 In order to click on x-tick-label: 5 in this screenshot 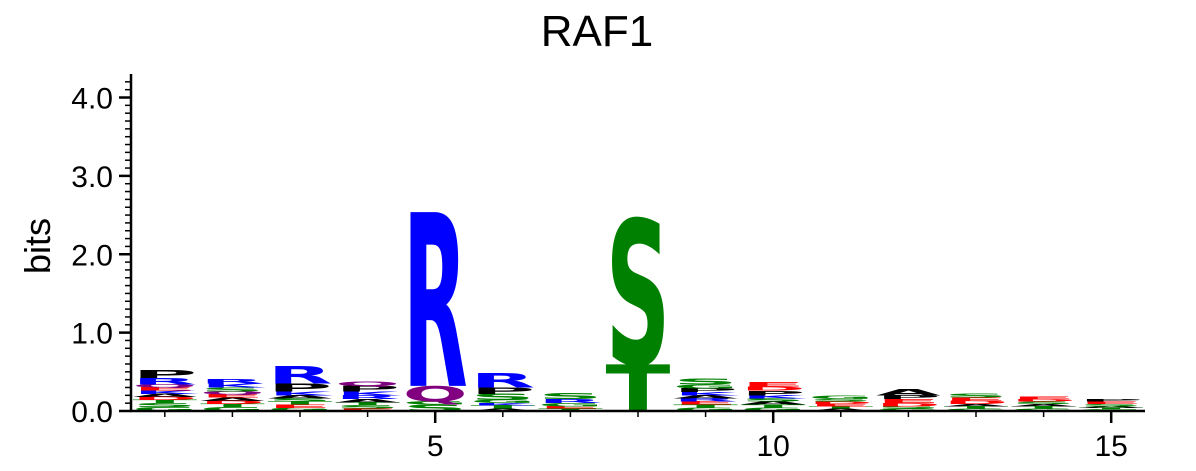, I will do `click(435, 446)`.